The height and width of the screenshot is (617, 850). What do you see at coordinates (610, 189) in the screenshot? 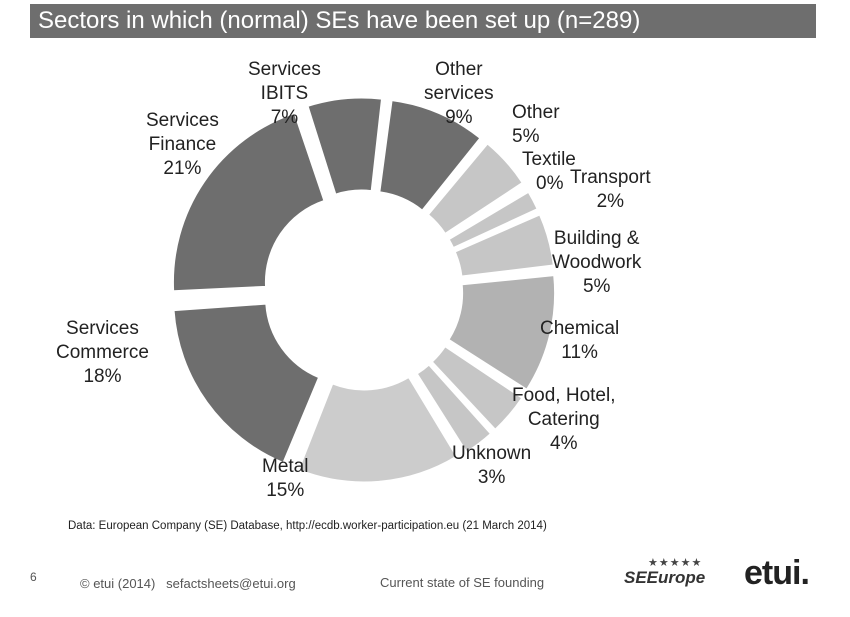
I see `label-transport: Transport 2%` at bounding box center [610, 189].